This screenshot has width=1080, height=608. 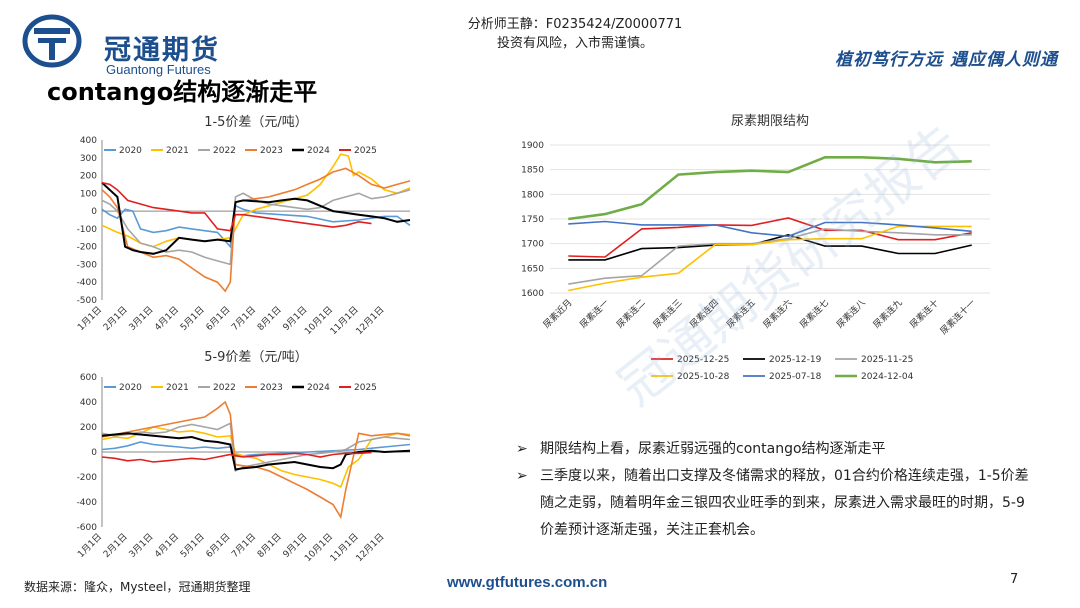 I want to click on x-tick-label: 尿素连四, so click(x=704, y=314).